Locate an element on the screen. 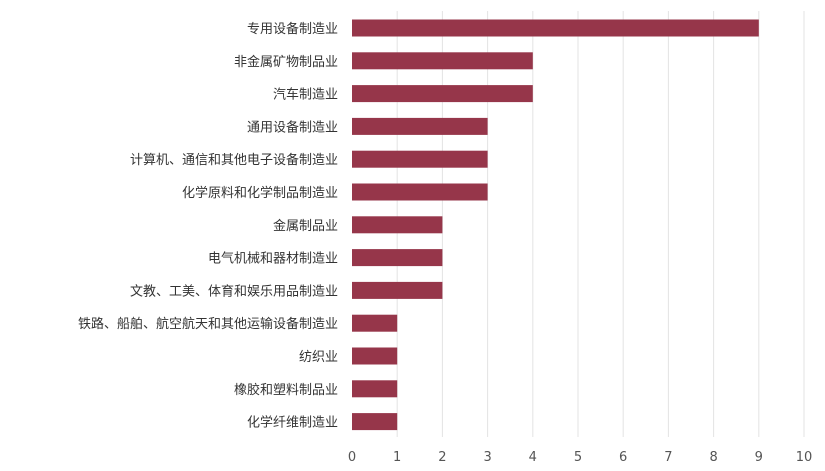  category-label: 化学纤维制造业 is located at coordinates (292, 423).